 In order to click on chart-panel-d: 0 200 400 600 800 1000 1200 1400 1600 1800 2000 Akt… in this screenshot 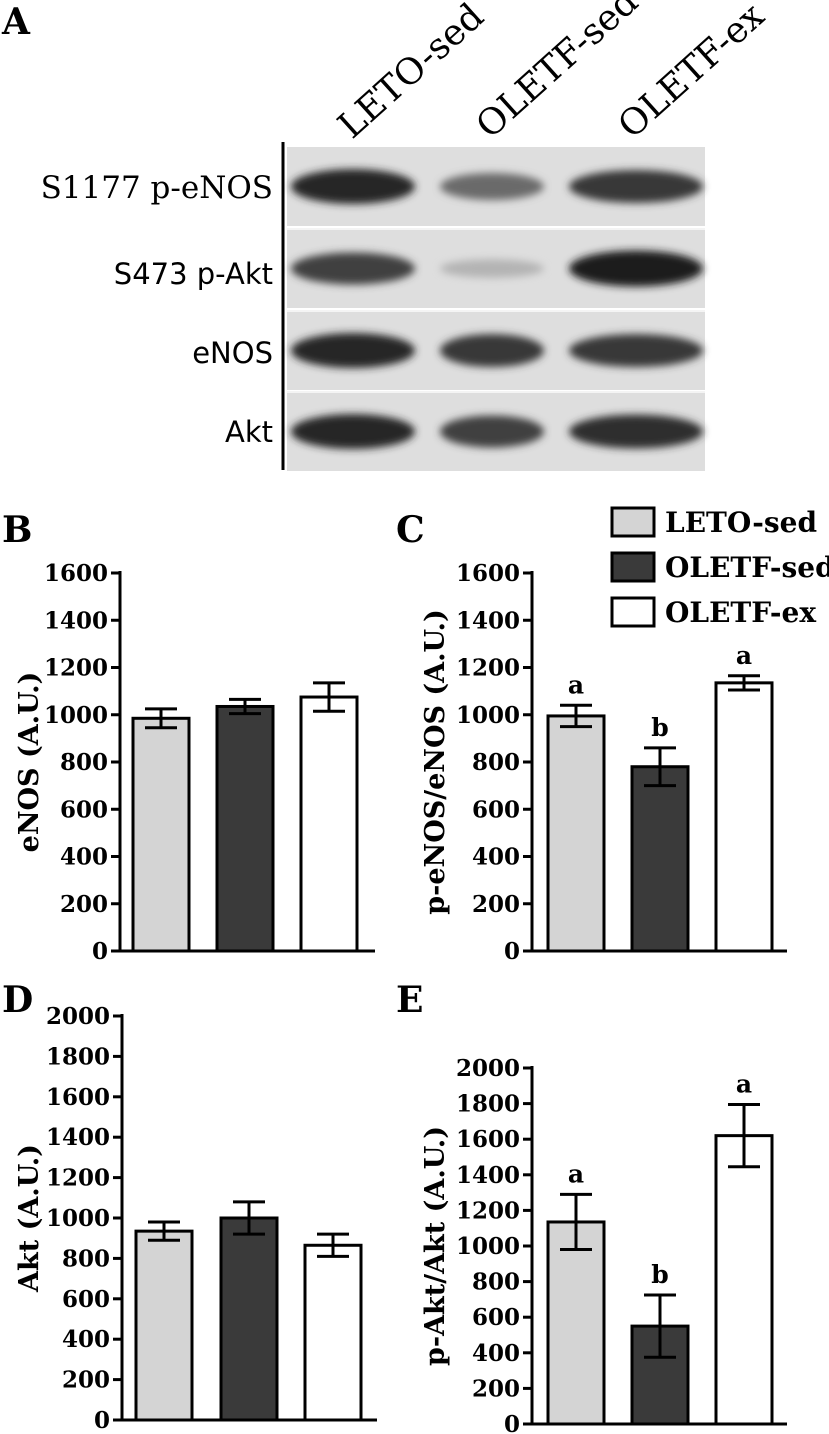, I will do `click(195, 1218)`.